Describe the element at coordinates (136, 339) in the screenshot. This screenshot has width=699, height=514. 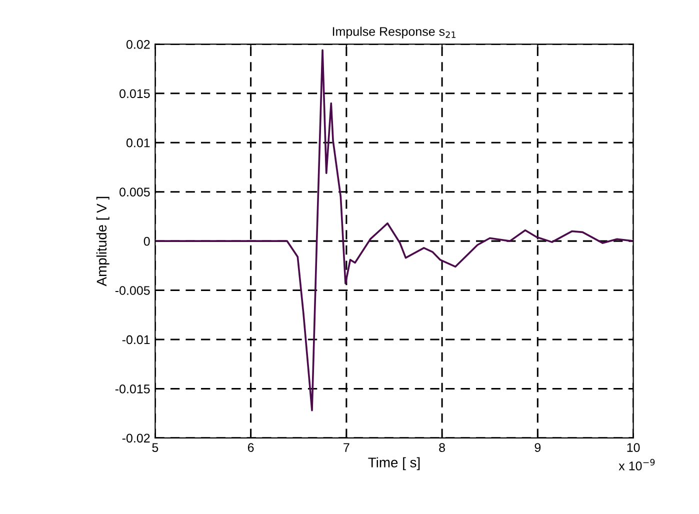
I see `y-tick-label: -0.01` at that location.